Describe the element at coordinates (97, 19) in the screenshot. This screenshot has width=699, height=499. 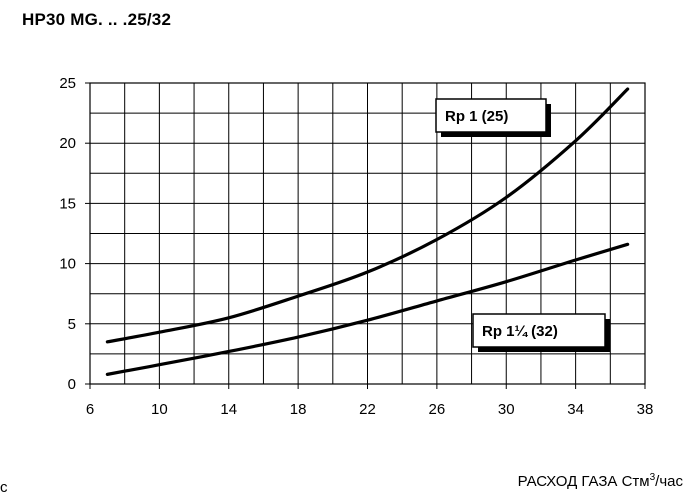
I see `chart-title: HP30 MG. .. .25/32` at that location.